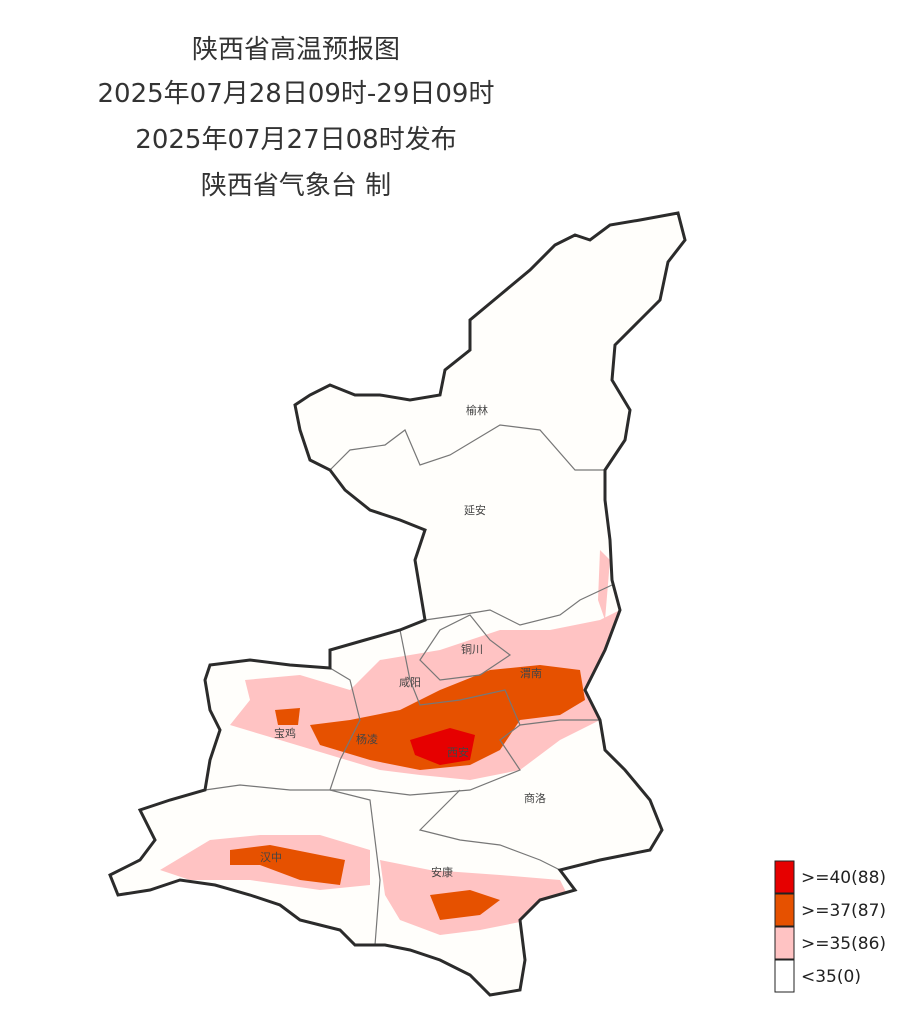 The width and height of the screenshot is (900, 1024). Describe the element at coordinates (475, 510) in the screenshot. I see `city-label: 延安` at that location.